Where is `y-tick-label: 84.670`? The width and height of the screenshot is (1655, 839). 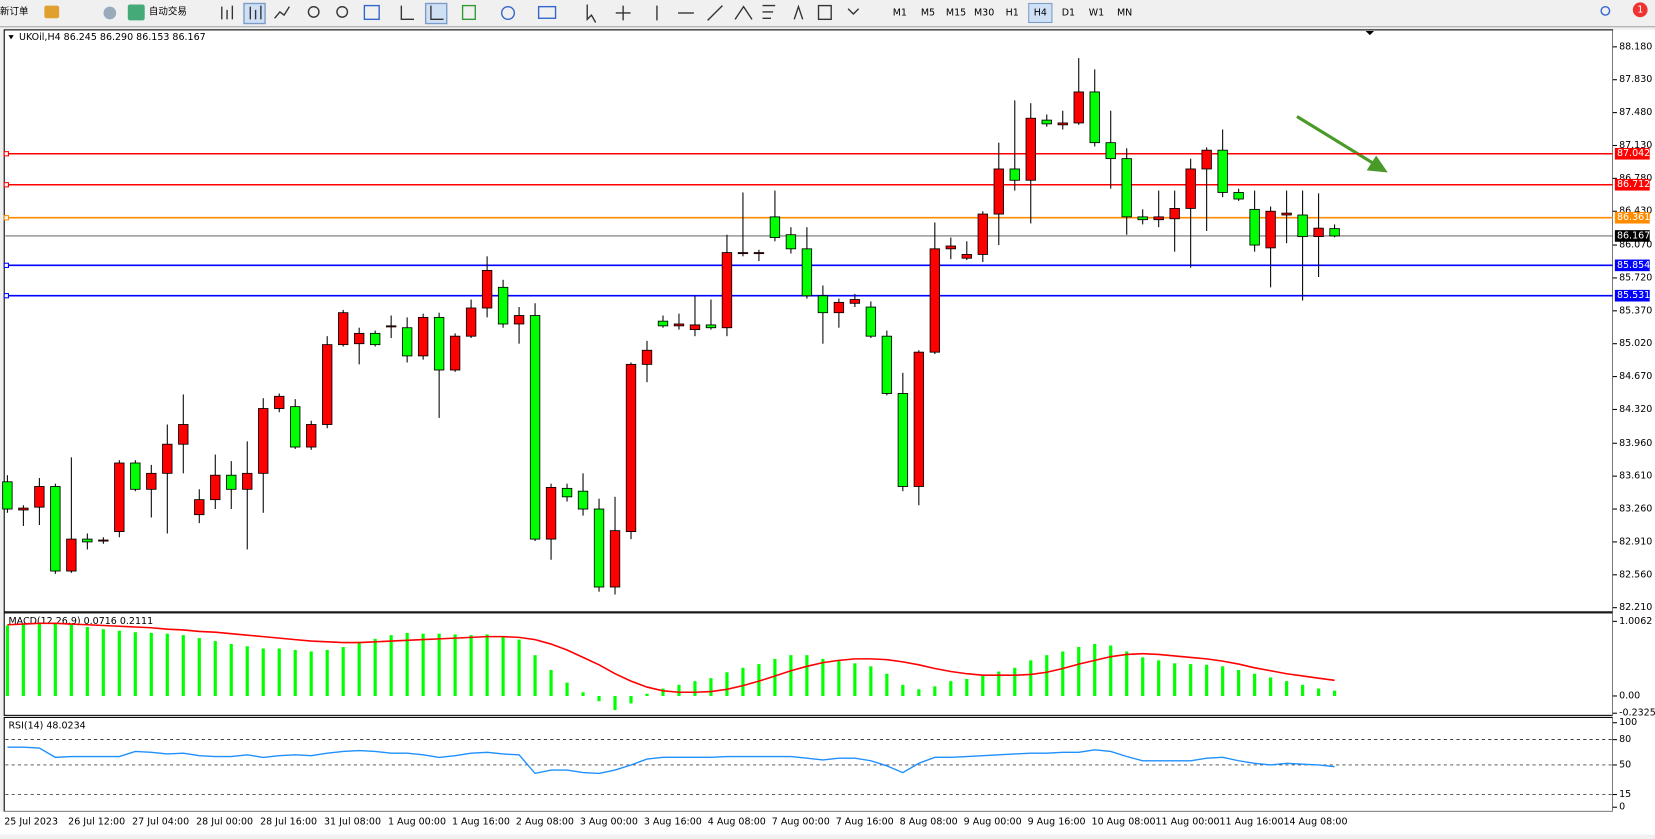
y-tick-label: 84.670 is located at coordinates (1635, 376).